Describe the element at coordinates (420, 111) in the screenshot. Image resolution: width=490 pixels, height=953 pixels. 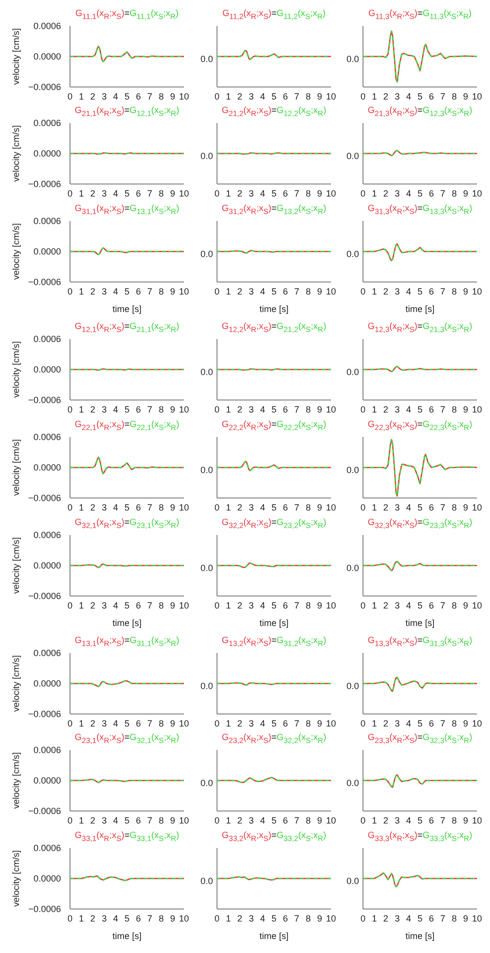
I see `chart-title: G$_{21,3}$(x$_{R}$;x$_{S}$)=G$_{12,3}$(x$_{S}$;x$_{R}$)` at that location.